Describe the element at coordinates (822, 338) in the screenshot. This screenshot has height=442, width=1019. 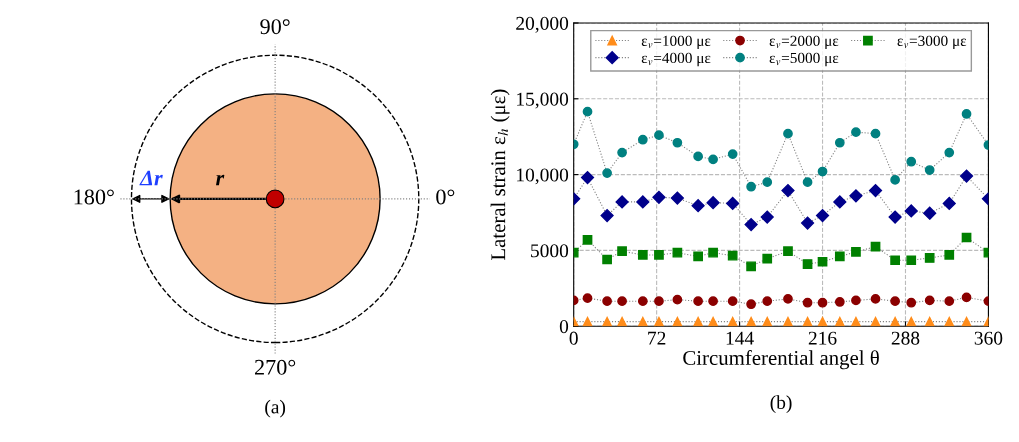
I see `x-tick-label: 216` at that location.